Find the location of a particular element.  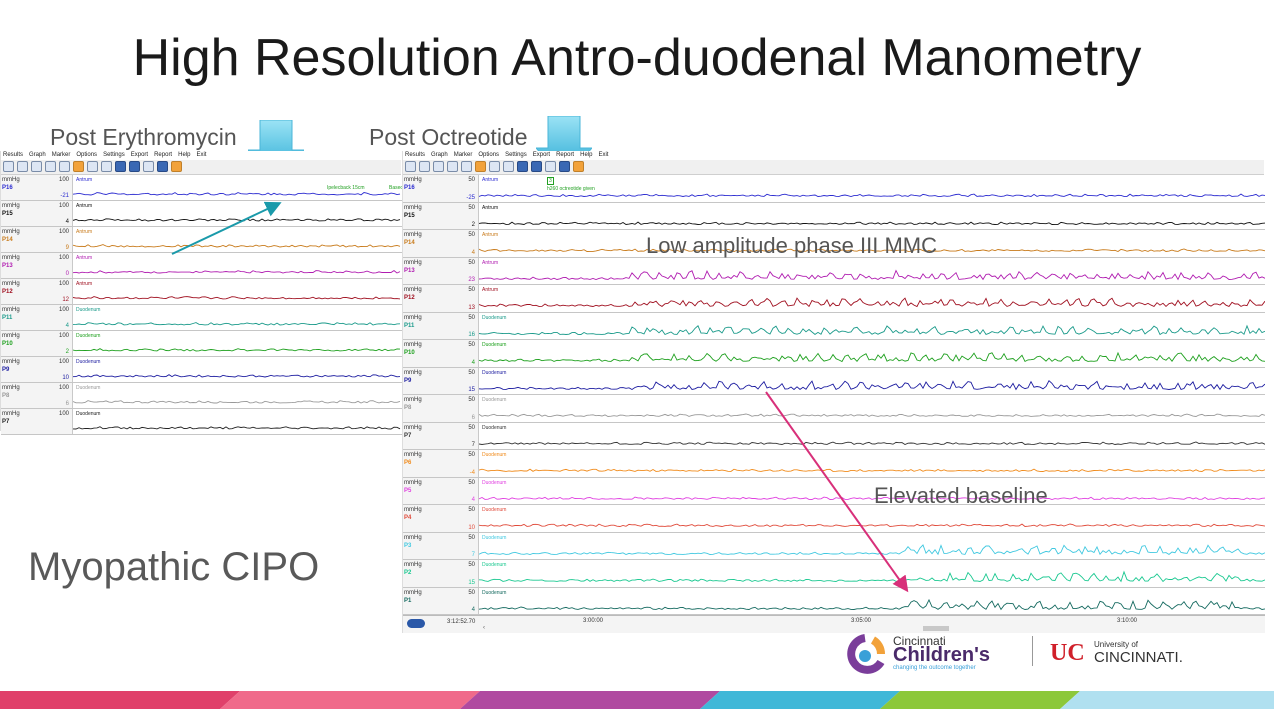

channel-label: mmHg 50 P7 7 is located at coordinates (441, 435).